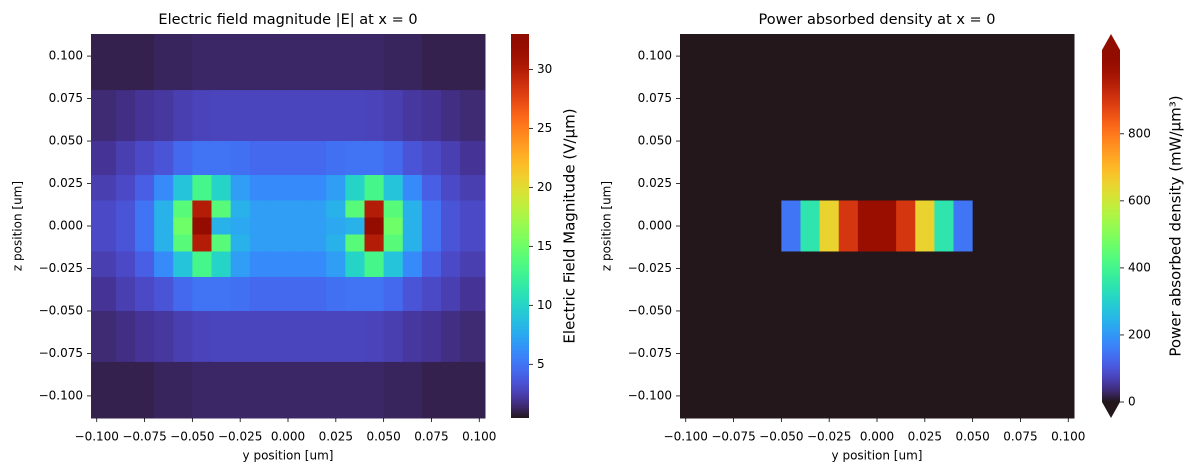 This screenshot has width=1196, height=472. Describe the element at coordinates (877, 456) in the screenshot. I see `x-axis-label: y position [um]` at that location.